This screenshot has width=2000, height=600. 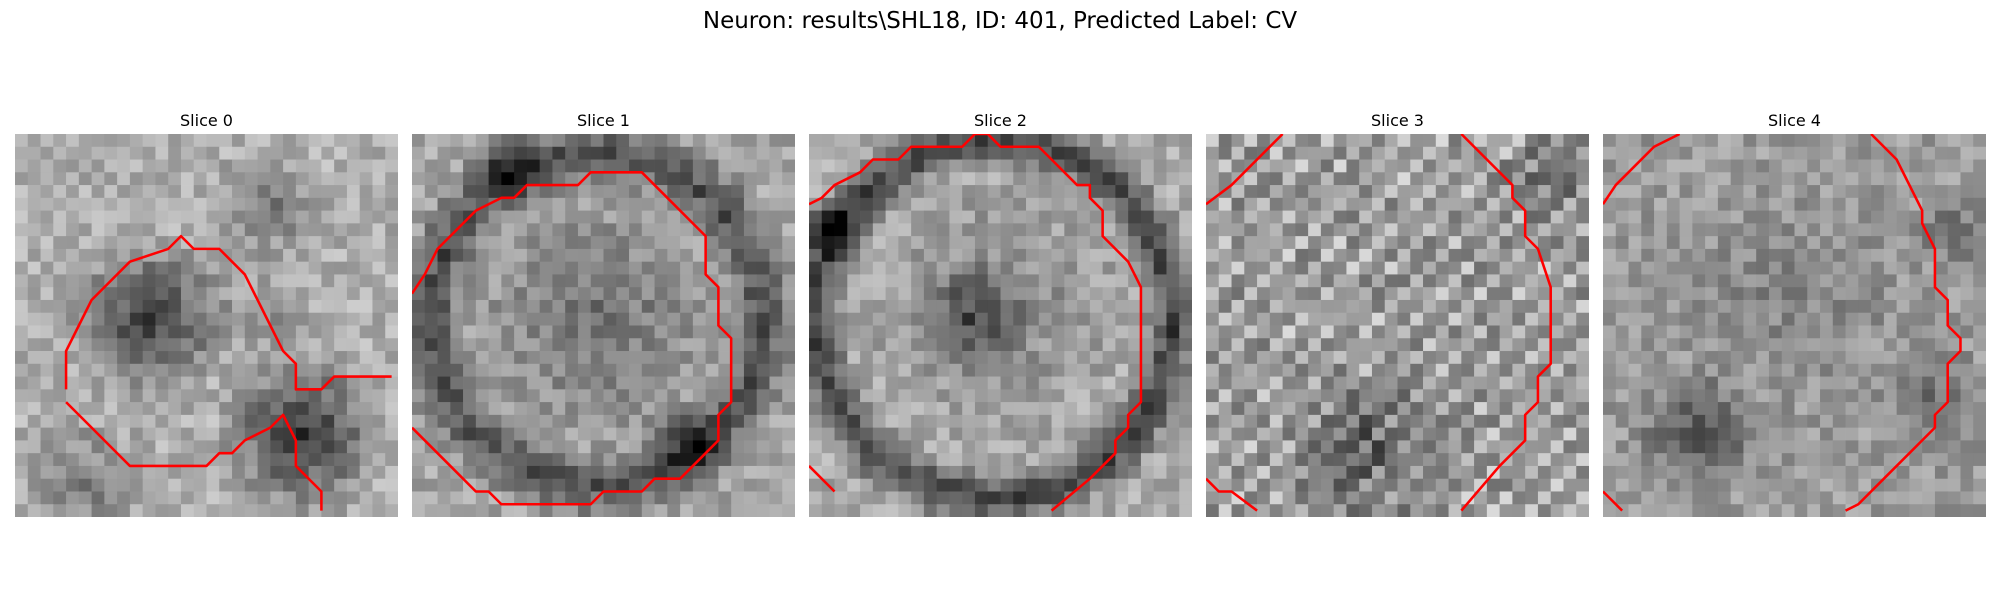 I want to click on slice-panel-4: Slice 4, so click(x=1794, y=312).